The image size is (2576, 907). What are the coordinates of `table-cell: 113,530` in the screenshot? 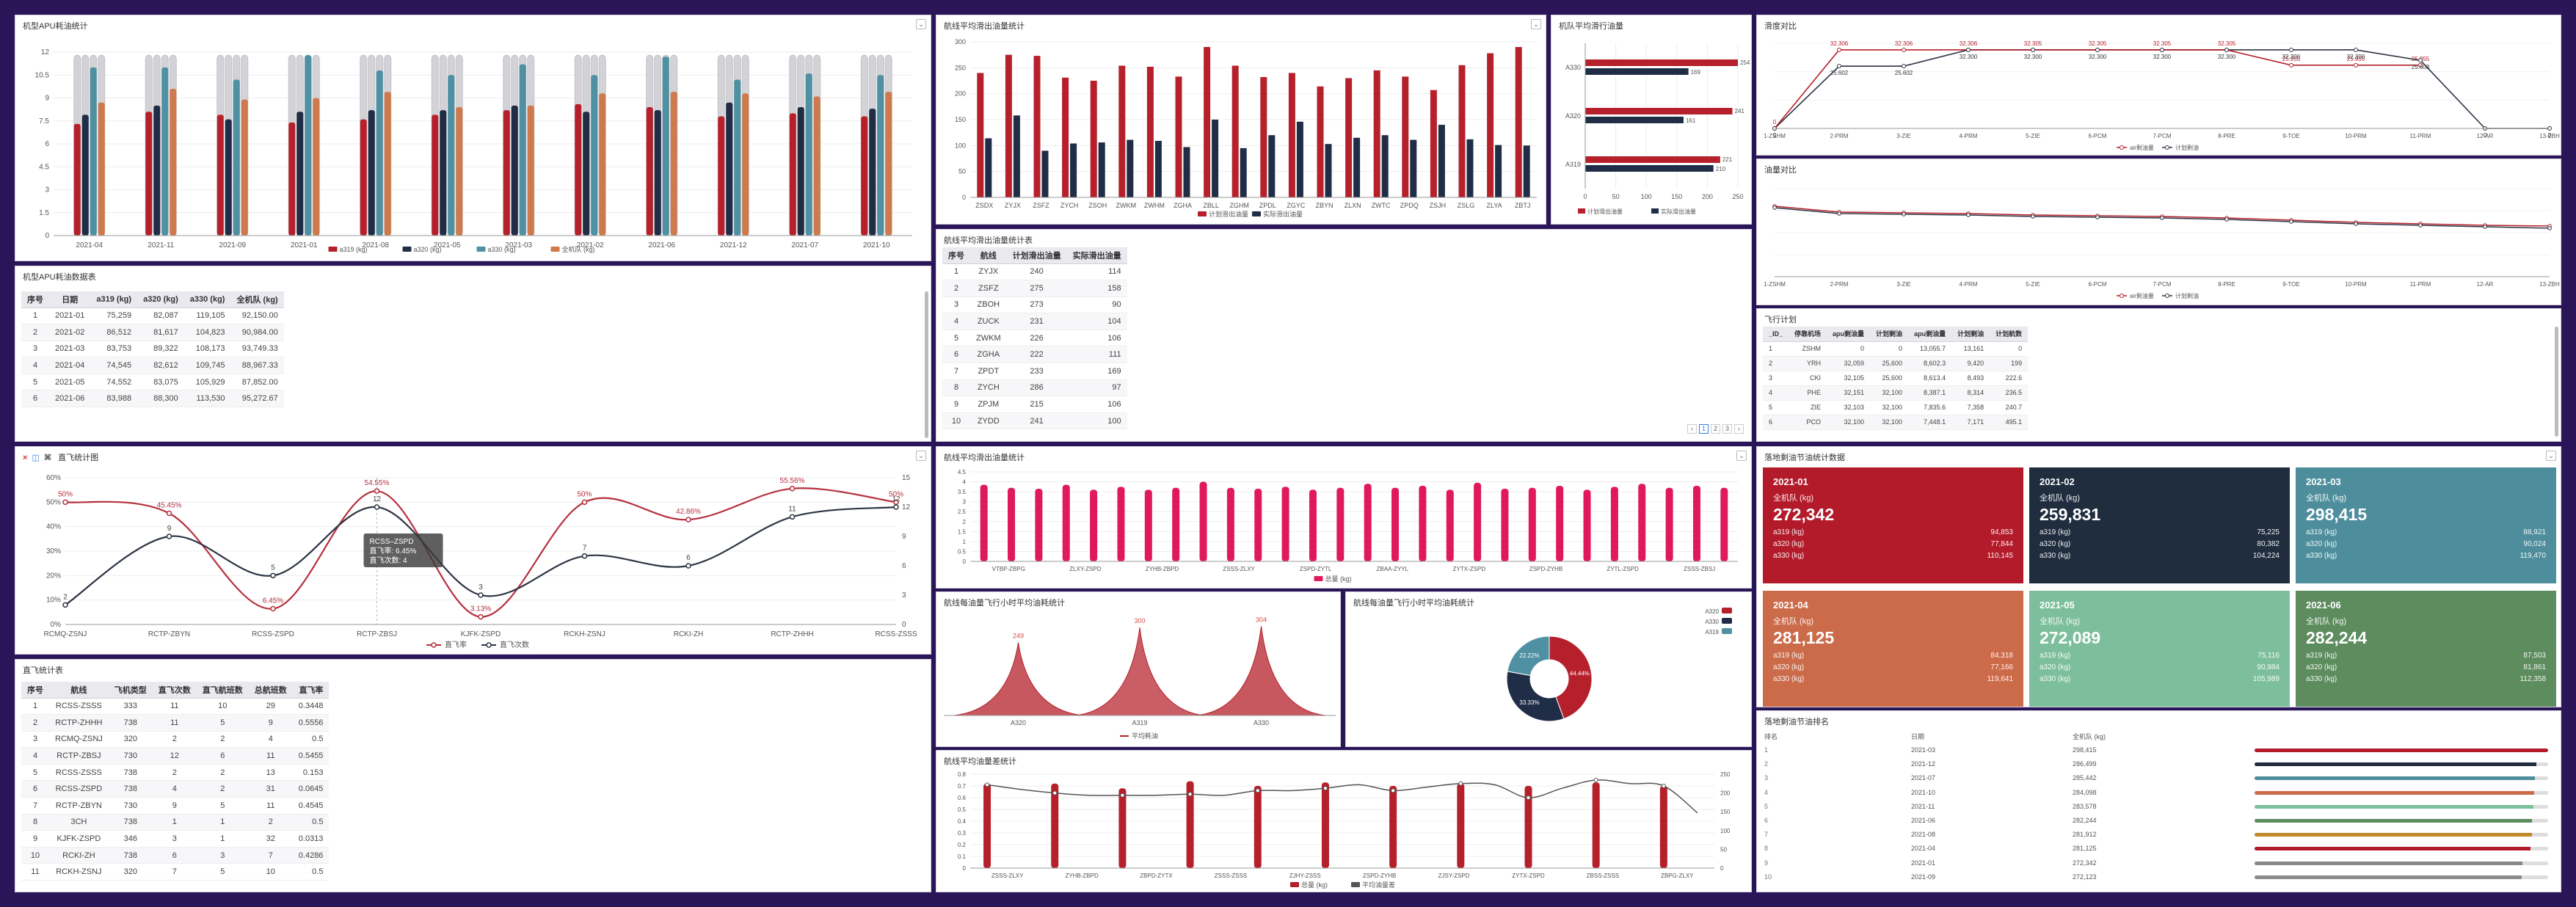 It's located at (207, 399).